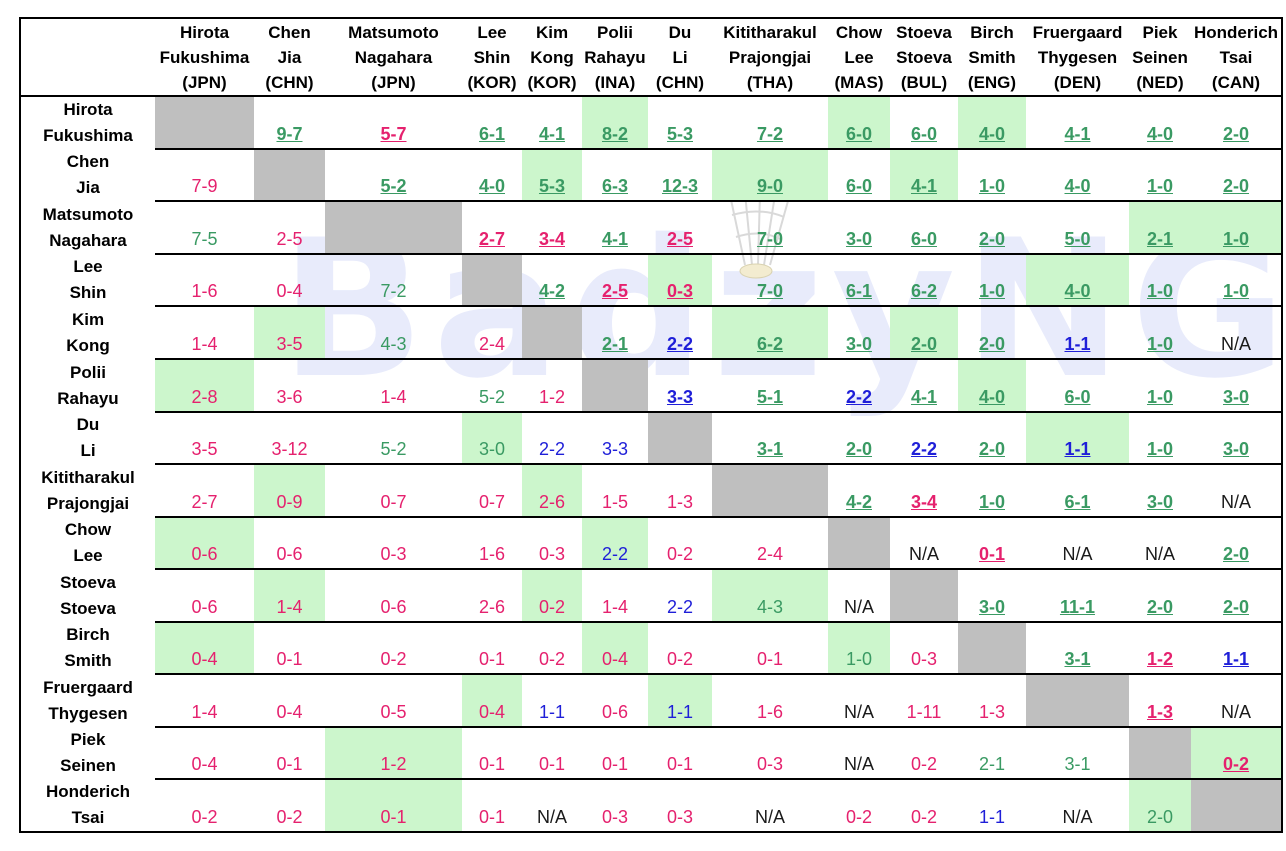 The height and width of the screenshot is (851, 1286). Describe the element at coordinates (615, 122) in the screenshot. I see `score-cell: 8-2` at that location.